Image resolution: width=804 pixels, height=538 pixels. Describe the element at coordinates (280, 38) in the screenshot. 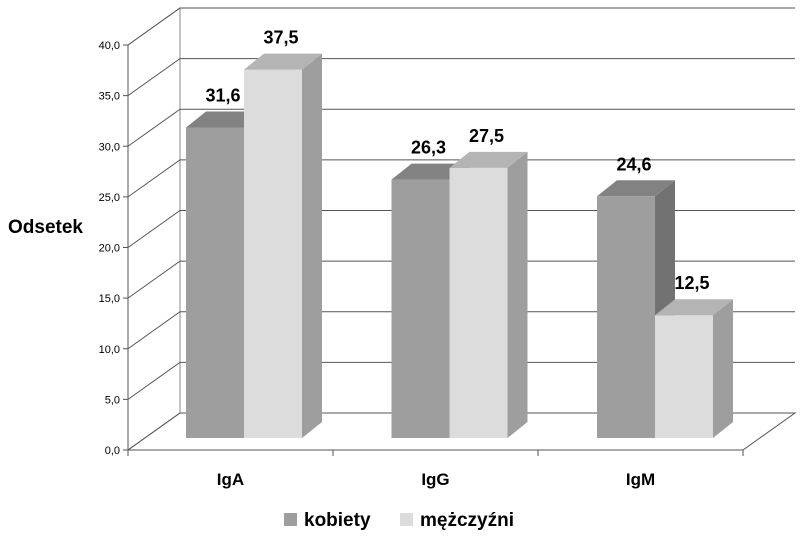

I see `data-label: 37,5` at that location.